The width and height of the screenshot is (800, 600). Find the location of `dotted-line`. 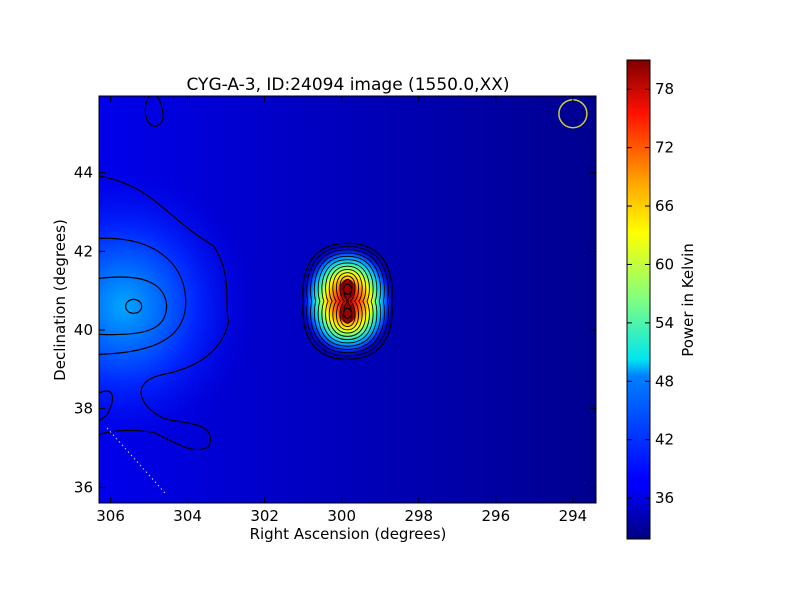

dotted-line is located at coordinates (136, 460).